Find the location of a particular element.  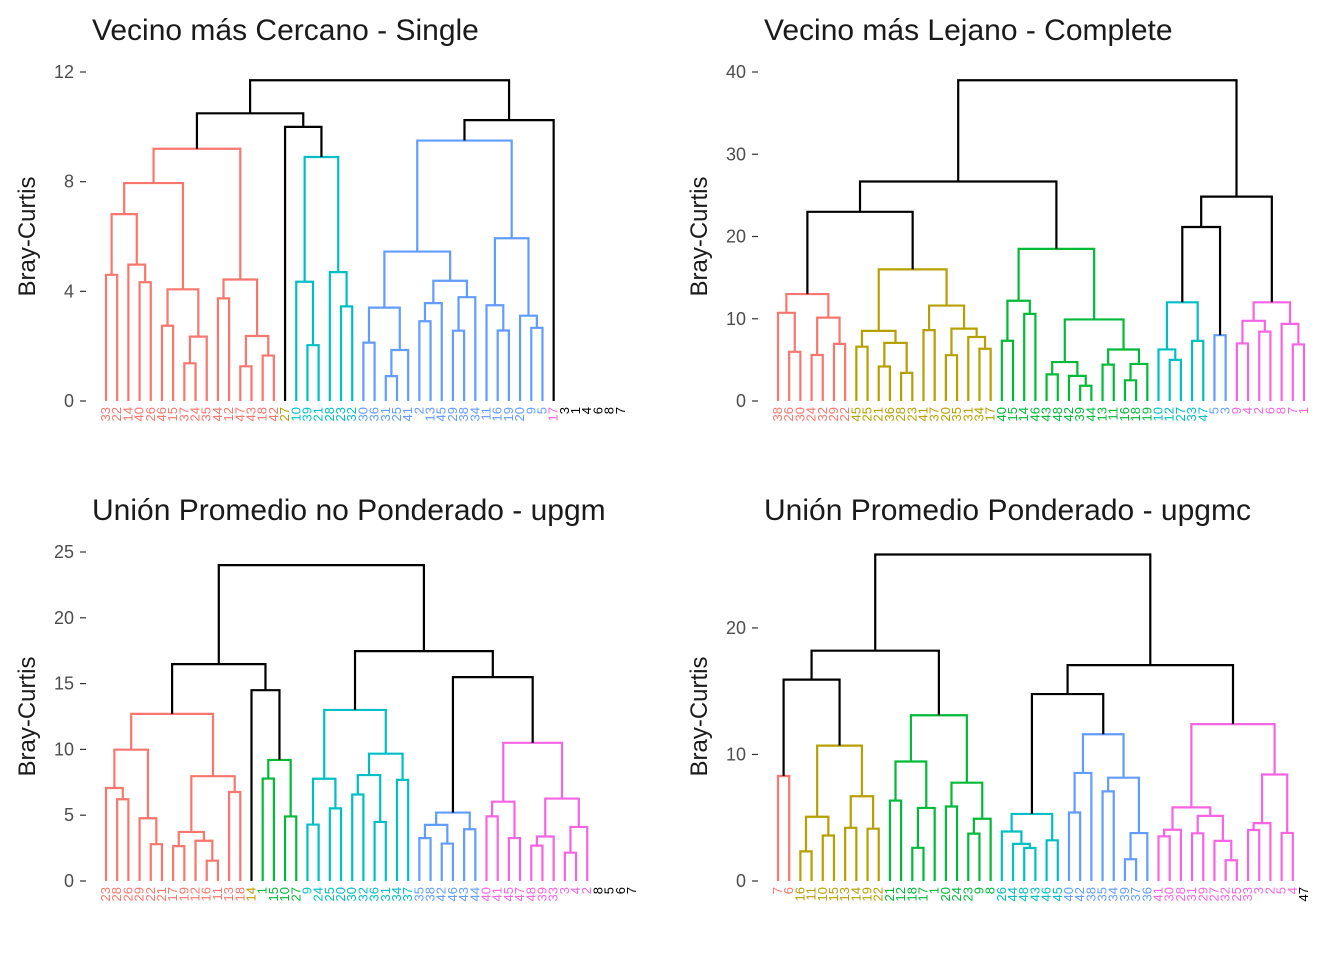

y-tick-label: 12 is located at coordinates (64, 72).